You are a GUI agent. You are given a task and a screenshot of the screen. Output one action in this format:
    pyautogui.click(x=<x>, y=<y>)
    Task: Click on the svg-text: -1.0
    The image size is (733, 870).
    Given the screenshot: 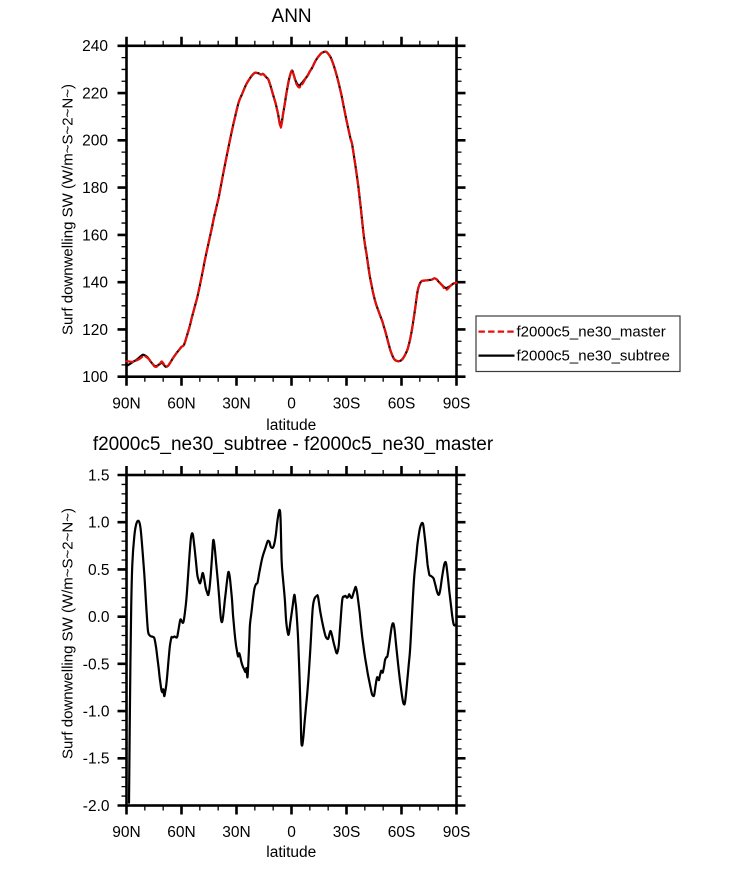 What is the action you would take?
    pyautogui.click(x=96, y=711)
    